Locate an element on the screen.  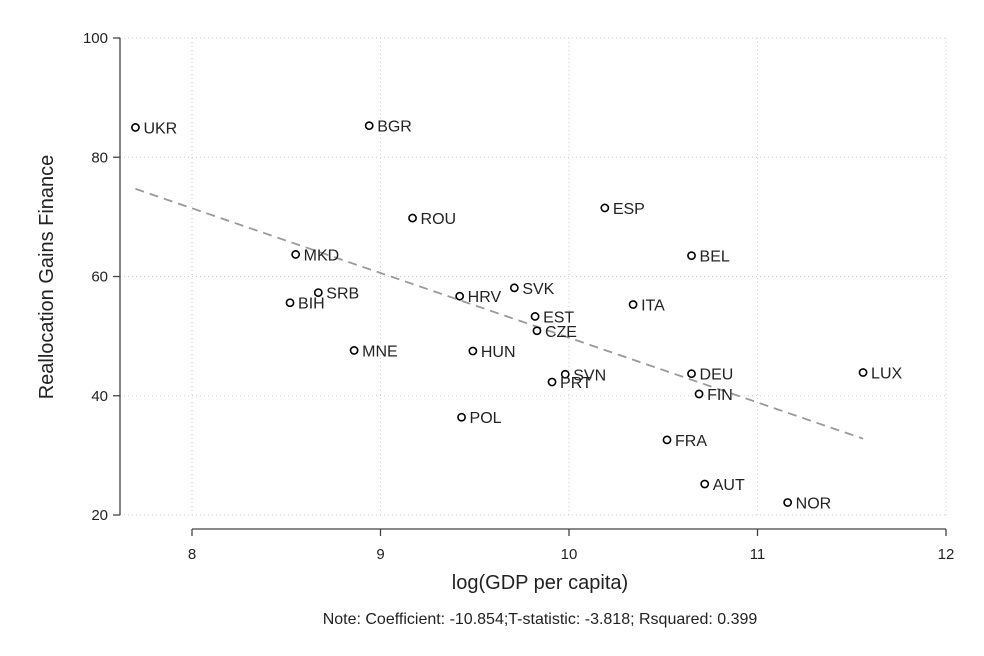
point-label: ROU is located at coordinates (439, 219).